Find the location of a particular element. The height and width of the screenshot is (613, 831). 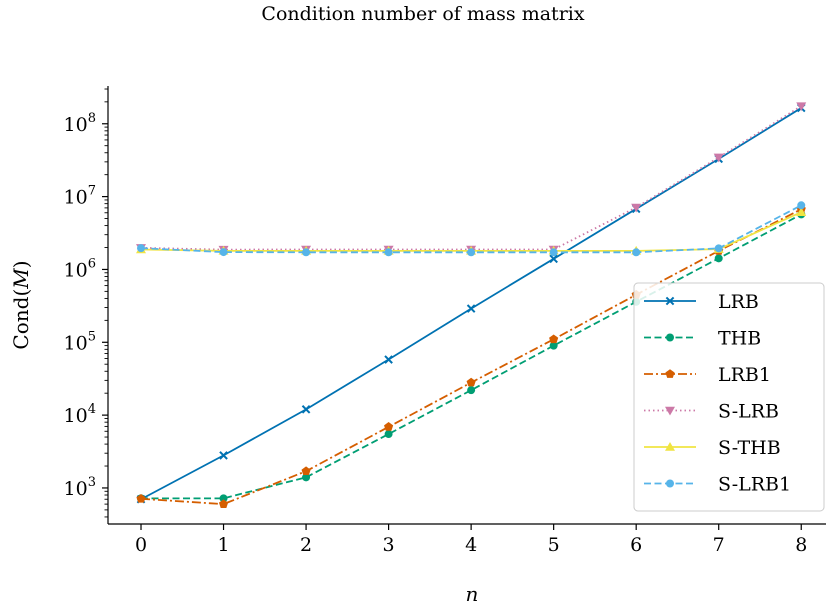

legend-item-lrb1: LRB1 is located at coordinates (707, 375).